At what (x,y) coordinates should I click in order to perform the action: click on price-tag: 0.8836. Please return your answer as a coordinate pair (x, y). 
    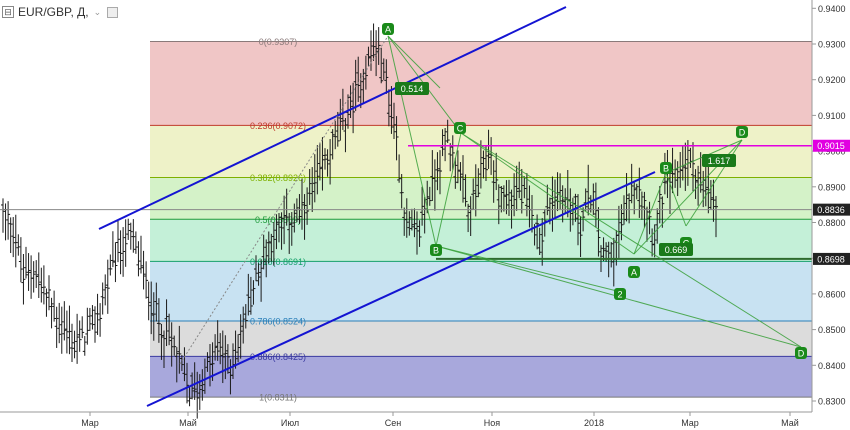
    Looking at the image, I should click on (831, 209).